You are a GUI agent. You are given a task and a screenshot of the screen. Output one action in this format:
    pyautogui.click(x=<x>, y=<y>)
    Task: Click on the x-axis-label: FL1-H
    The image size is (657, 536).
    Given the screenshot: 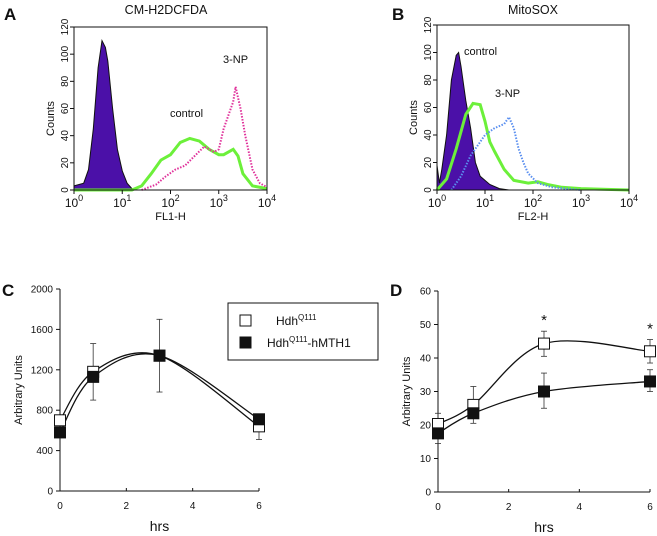 What is the action you would take?
    pyautogui.click(x=170, y=217)
    